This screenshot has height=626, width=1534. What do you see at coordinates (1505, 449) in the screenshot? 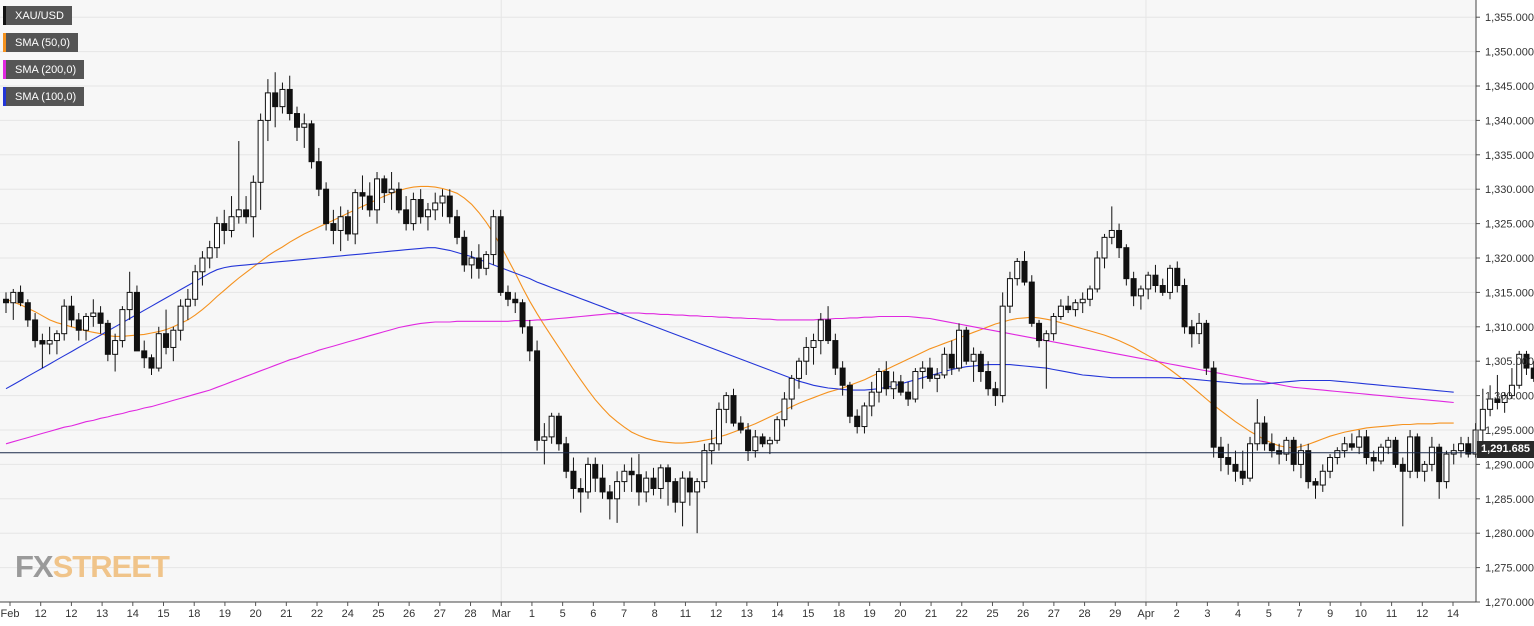
I see `last-price-tag: 1,291.685` at bounding box center [1505, 449].